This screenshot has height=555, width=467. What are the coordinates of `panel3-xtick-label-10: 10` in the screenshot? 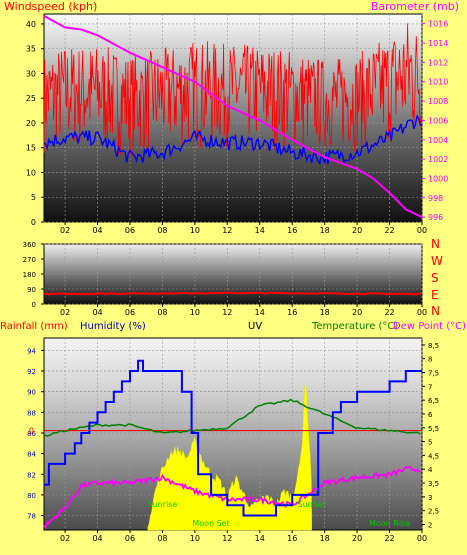 It's located at (195, 538).